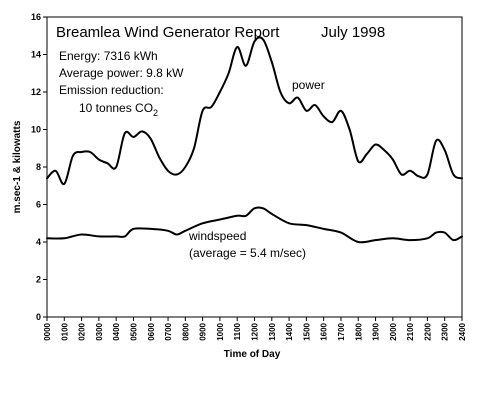 The image size is (484, 400). What do you see at coordinates (82, 331) in the screenshot?
I see `x-tick-label: 0200` at bounding box center [82, 331].